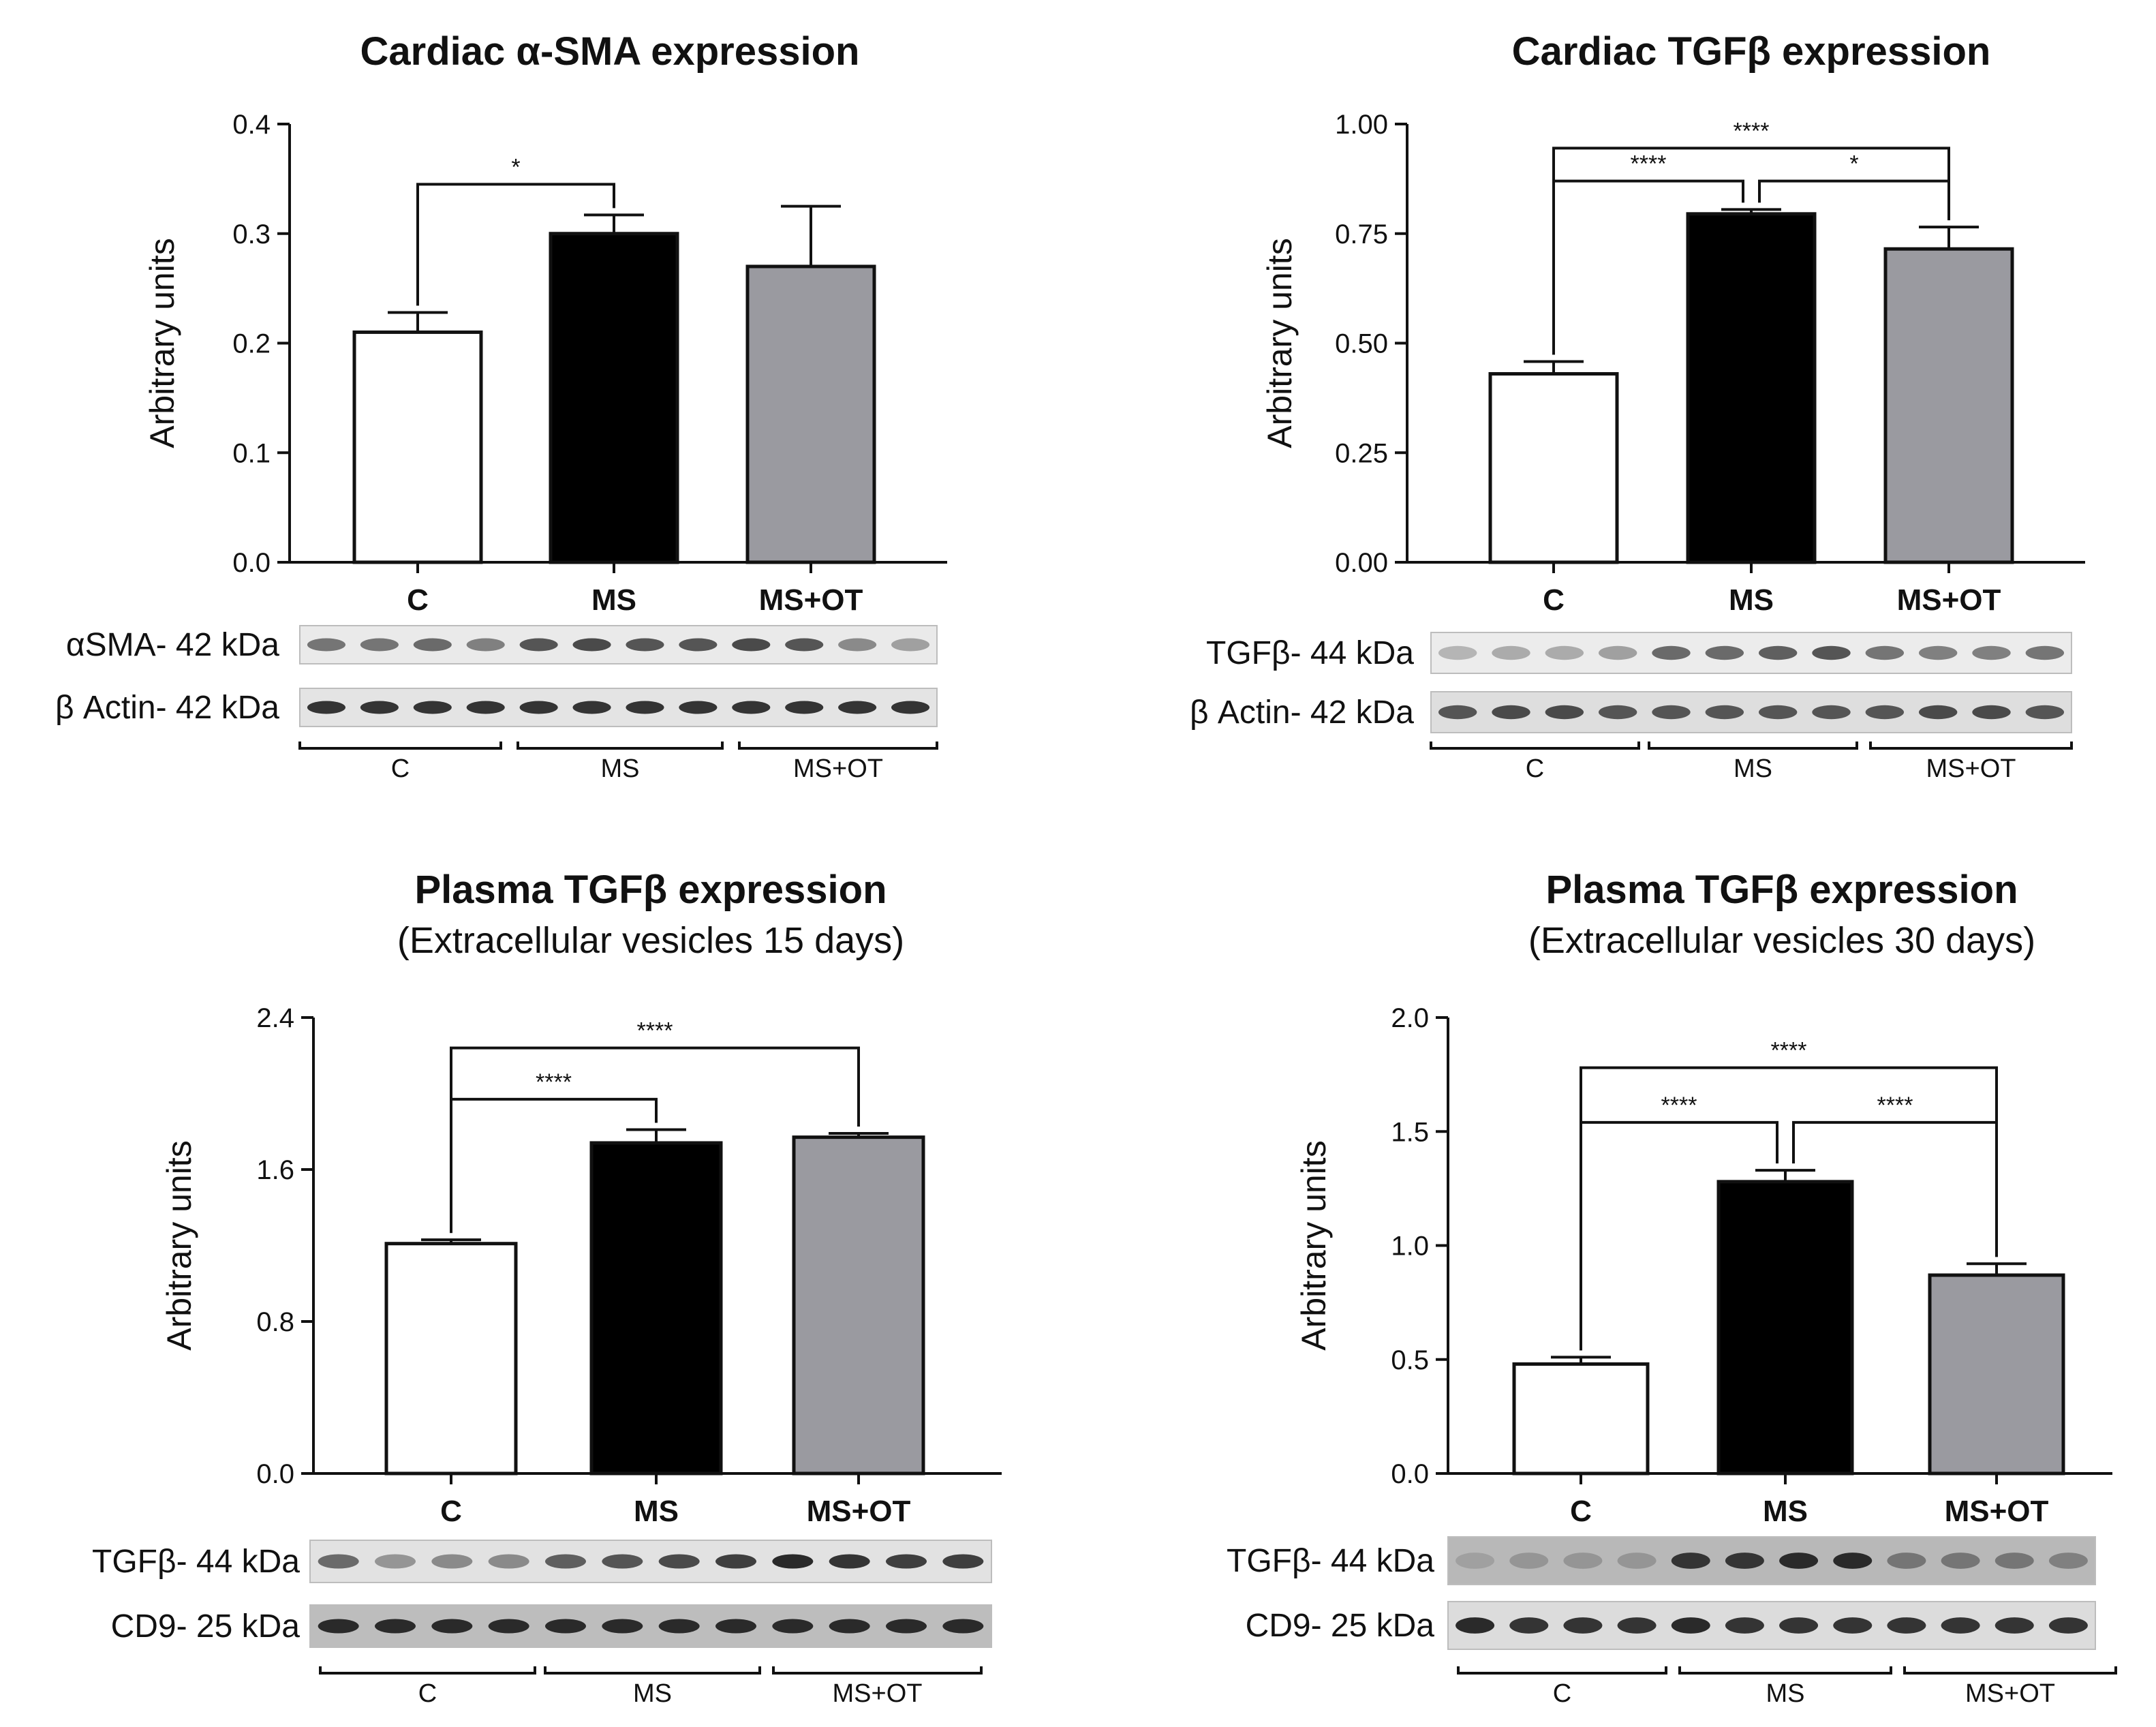 The height and width of the screenshot is (1727, 2156). I want to click on y-tick-label: 0.2, so click(251, 344).